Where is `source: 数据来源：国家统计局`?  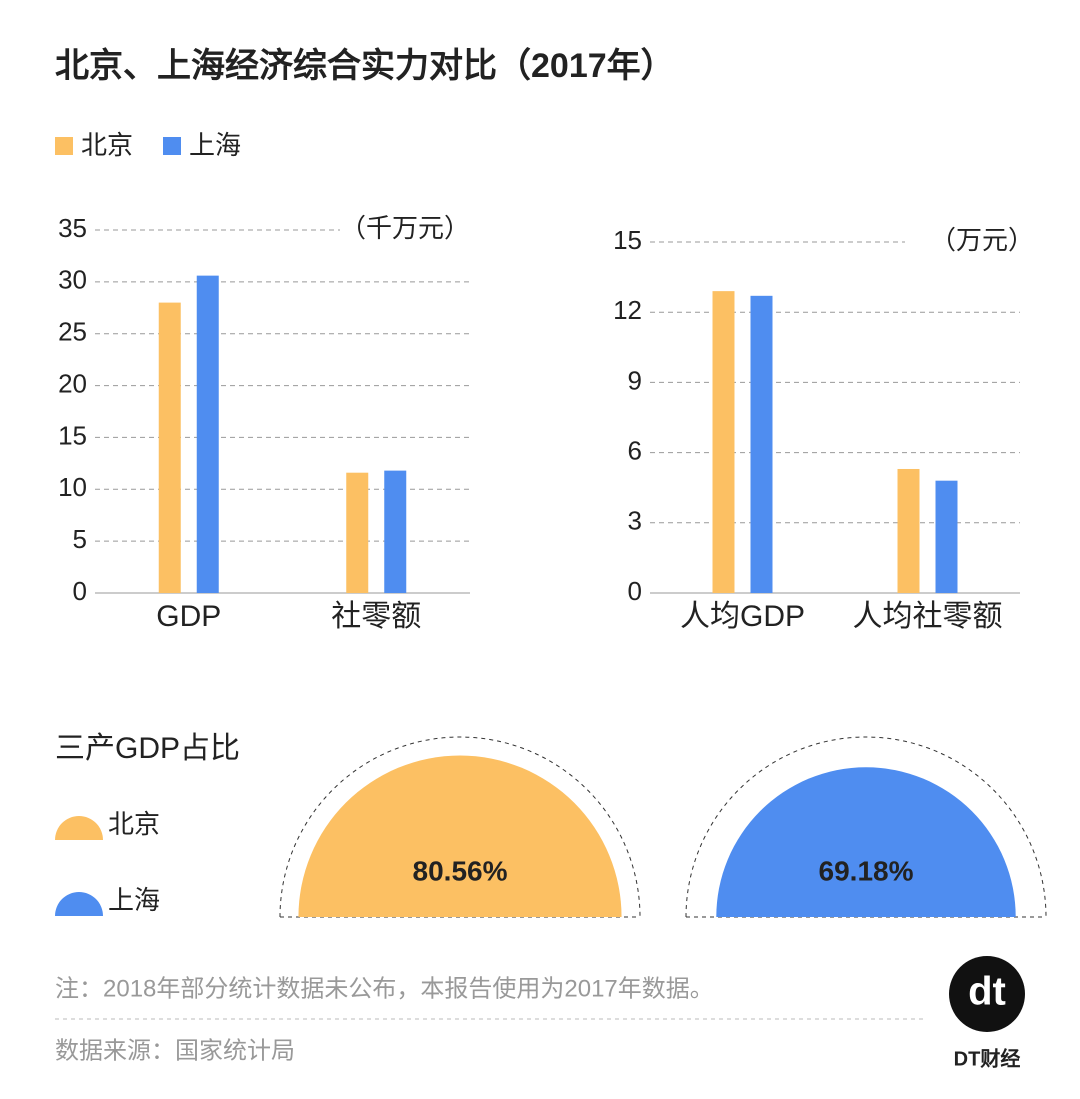 source: 数据来源：国家统计局 is located at coordinates (175, 1050).